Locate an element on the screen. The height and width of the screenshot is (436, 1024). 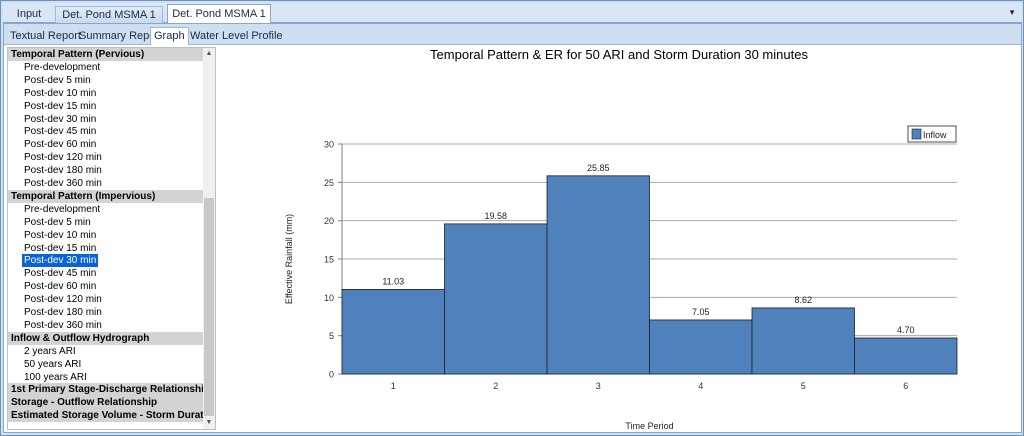
y-tick-label: 20 is located at coordinates (329, 221).